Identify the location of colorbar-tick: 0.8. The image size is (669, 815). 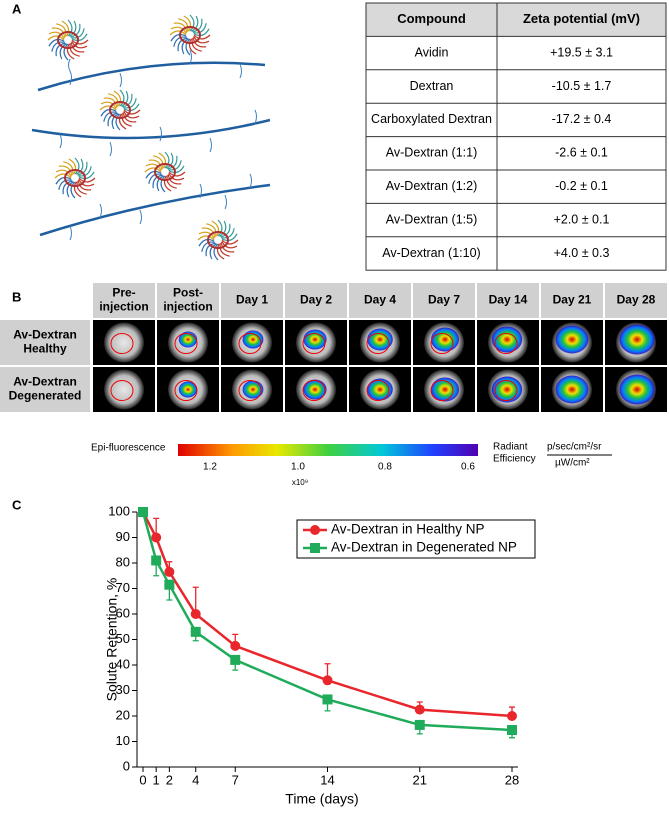
(385, 467).